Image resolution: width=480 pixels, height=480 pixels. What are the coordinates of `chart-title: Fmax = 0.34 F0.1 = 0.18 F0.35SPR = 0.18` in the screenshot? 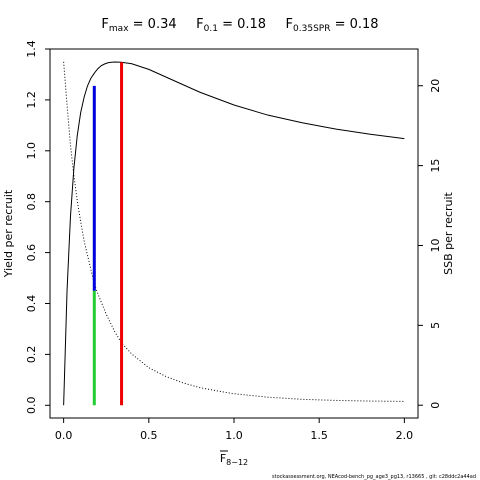 It's located at (239, 25).